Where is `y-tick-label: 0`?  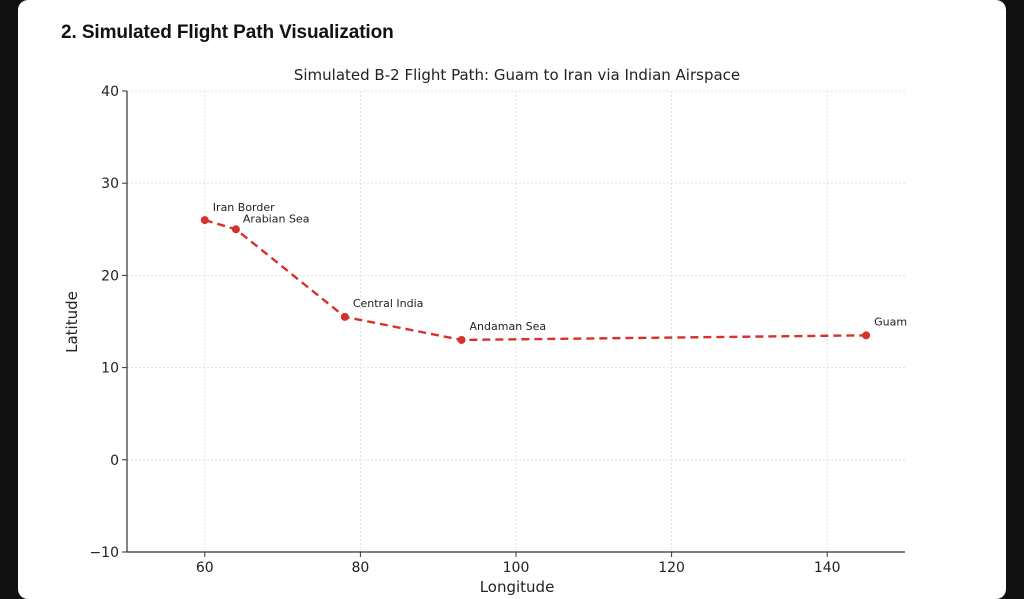
y-tick-label: 0 is located at coordinates (114, 461).